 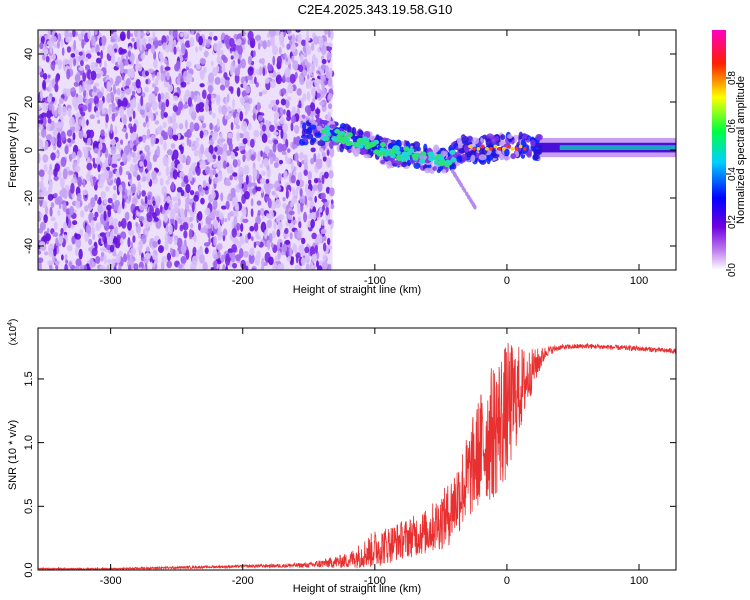 I want to click on spectrogram-x-label: Height of straight line (km), so click(x=357, y=290).